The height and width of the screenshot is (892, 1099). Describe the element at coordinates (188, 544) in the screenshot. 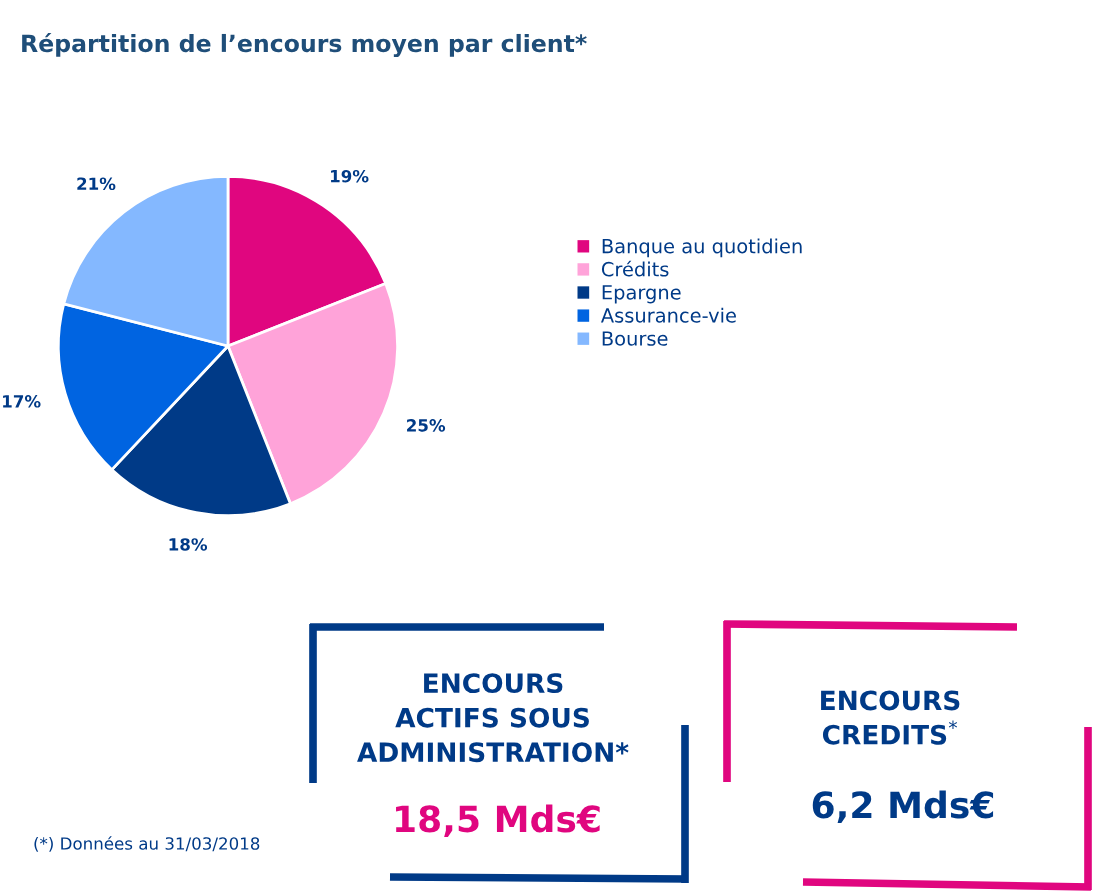

I see `data-label: 18%` at that location.